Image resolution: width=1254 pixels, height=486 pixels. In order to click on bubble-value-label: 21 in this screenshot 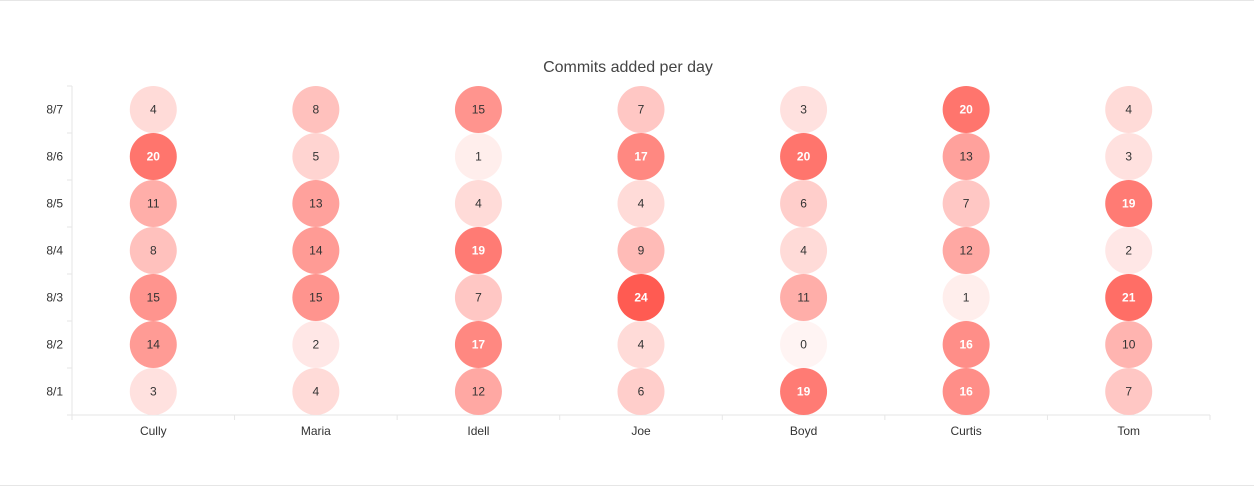, I will do `click(1129, 298)`.